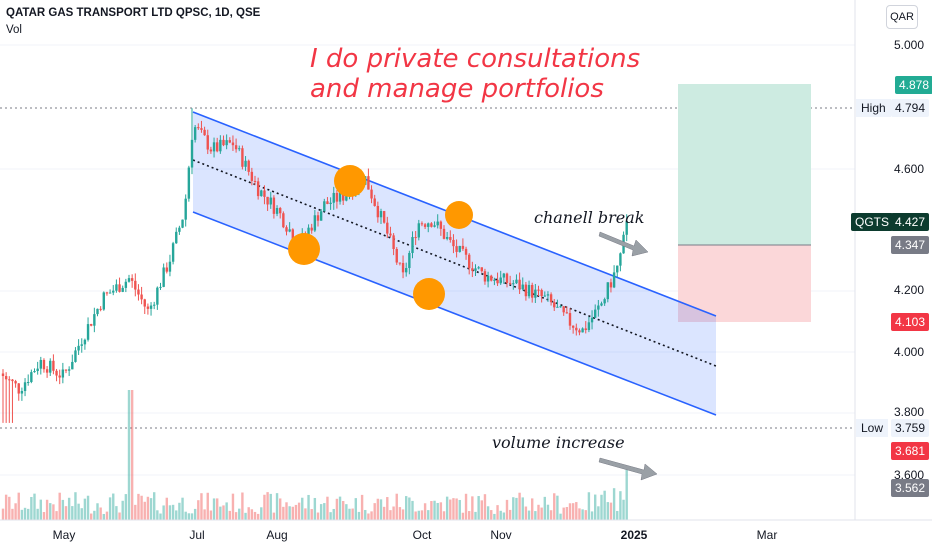 The height and width of the screenshot is (550, 932). I want to click on symbol-title: QATAR GAS TRANSPORT LTD QPSC, 1D, QSE, so click(133, 13).